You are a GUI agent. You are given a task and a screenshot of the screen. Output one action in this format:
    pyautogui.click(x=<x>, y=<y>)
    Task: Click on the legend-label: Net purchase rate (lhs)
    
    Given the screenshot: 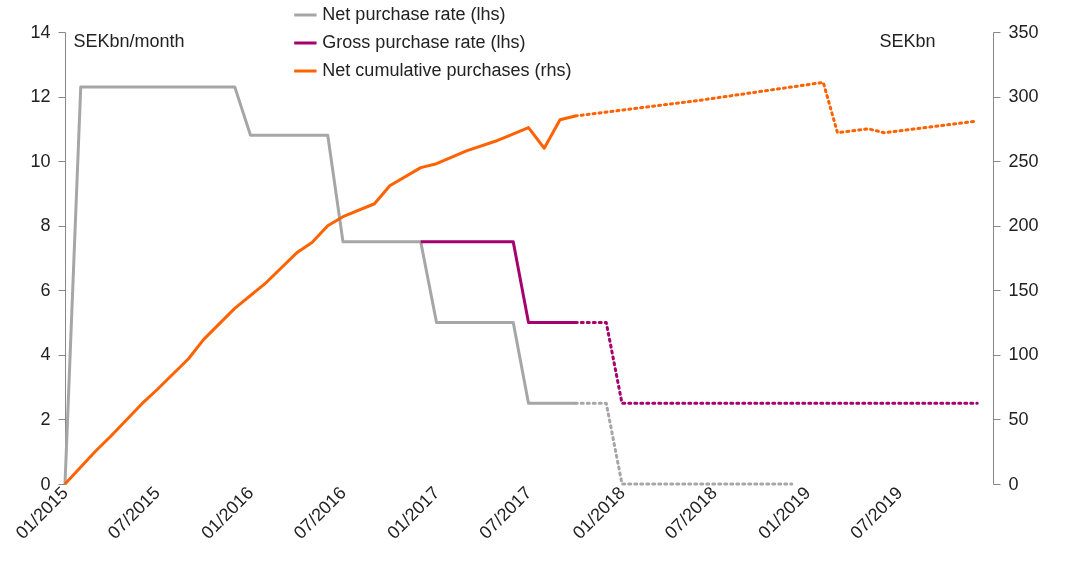 What is the action you would take?
    pyautogui.click(x=414, y=14)
    